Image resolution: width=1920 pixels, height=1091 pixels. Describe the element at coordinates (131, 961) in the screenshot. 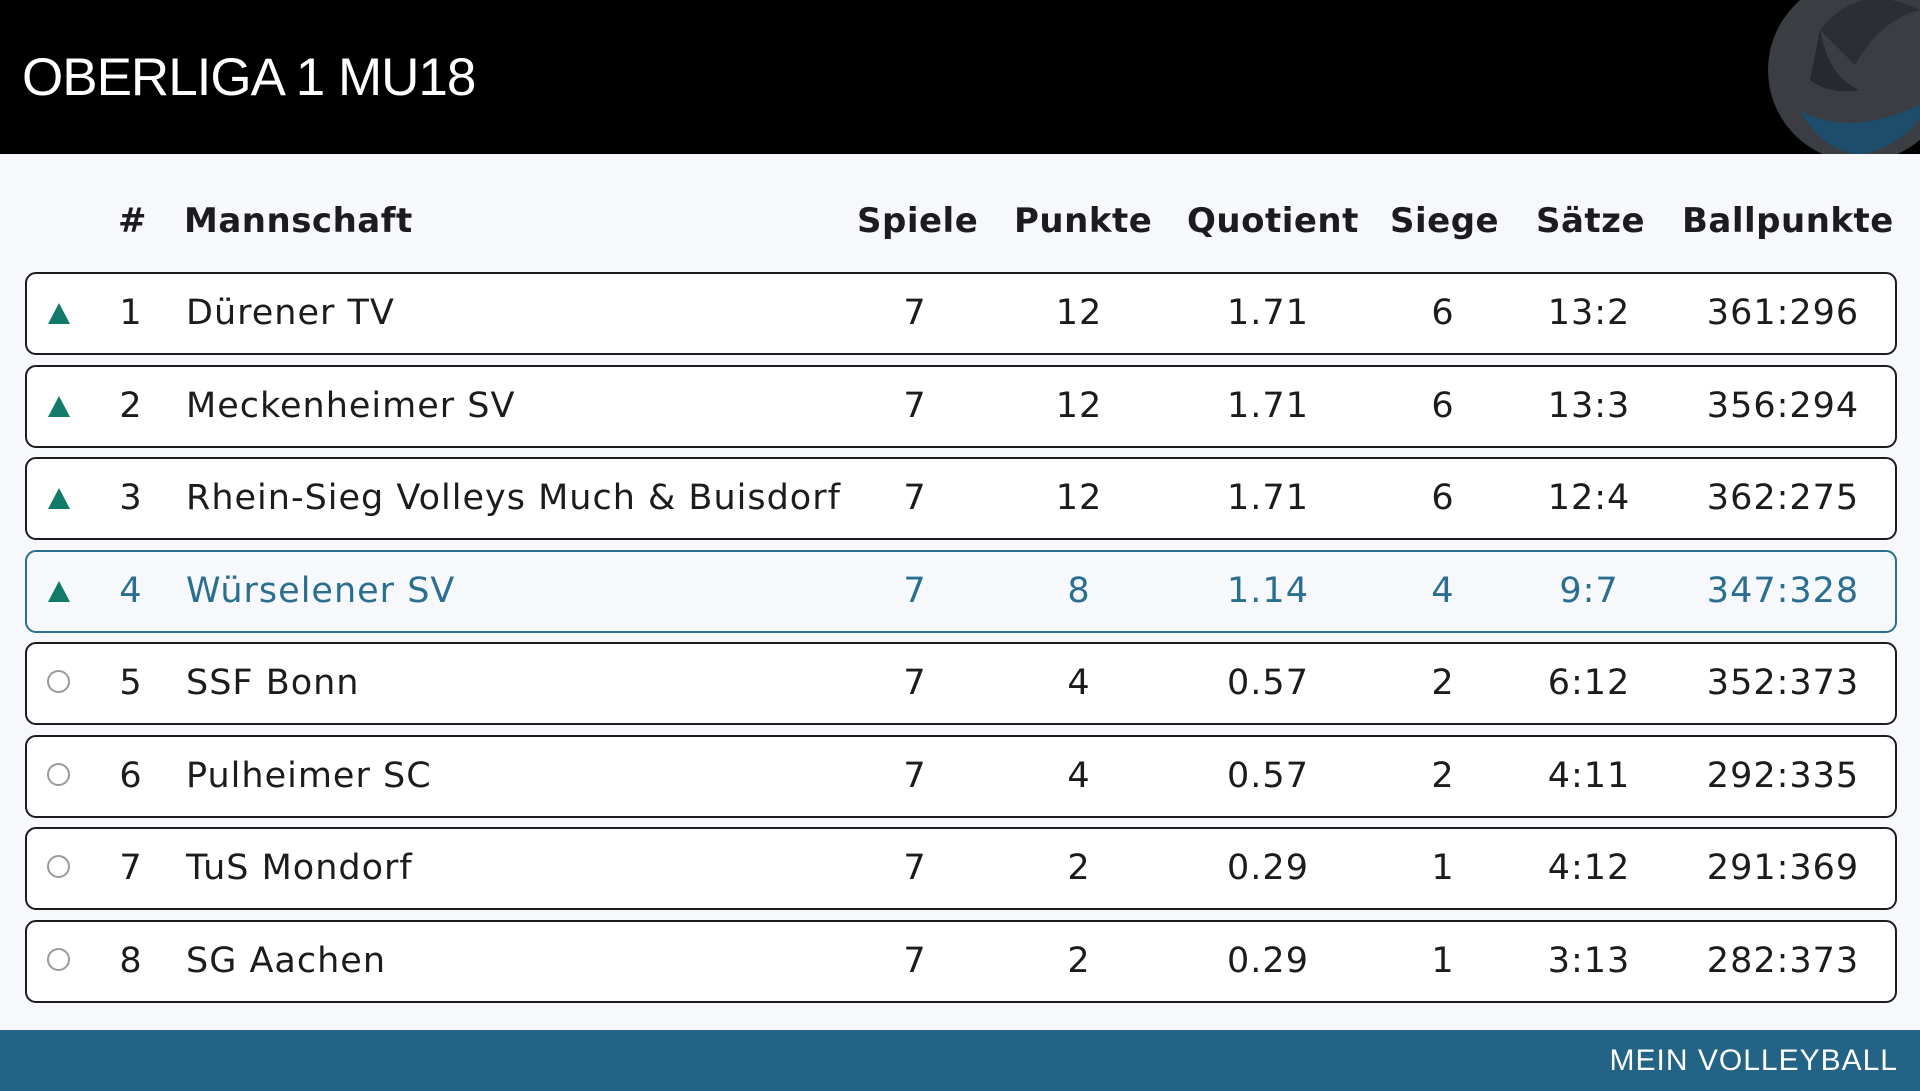

I see `rank-cell: 8` at that location.